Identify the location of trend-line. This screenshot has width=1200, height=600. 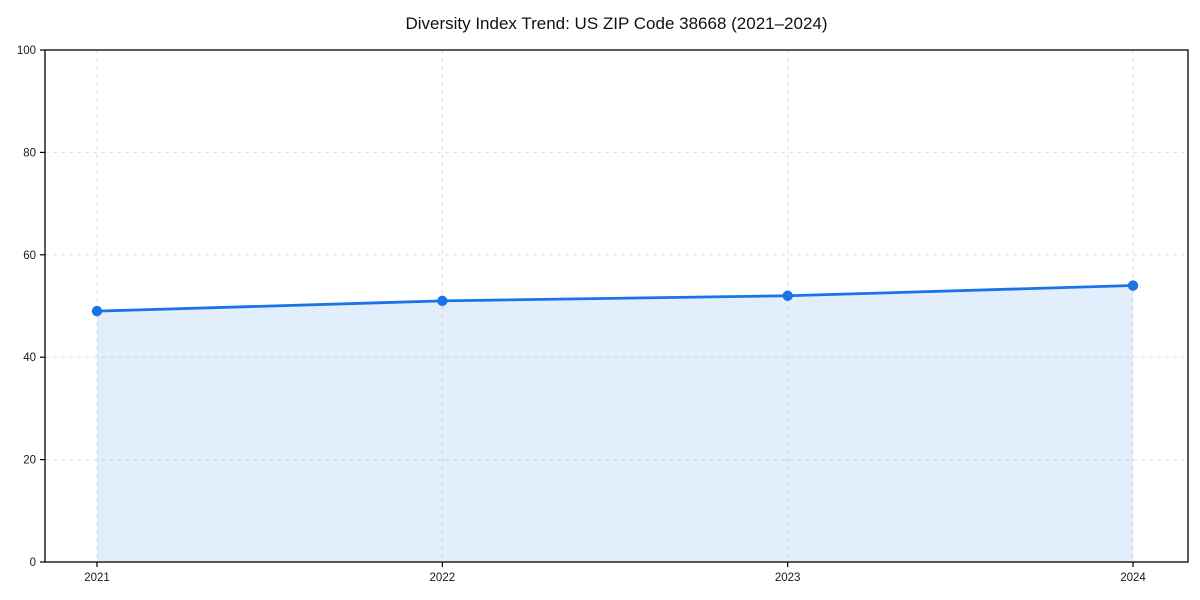
(615, 298).